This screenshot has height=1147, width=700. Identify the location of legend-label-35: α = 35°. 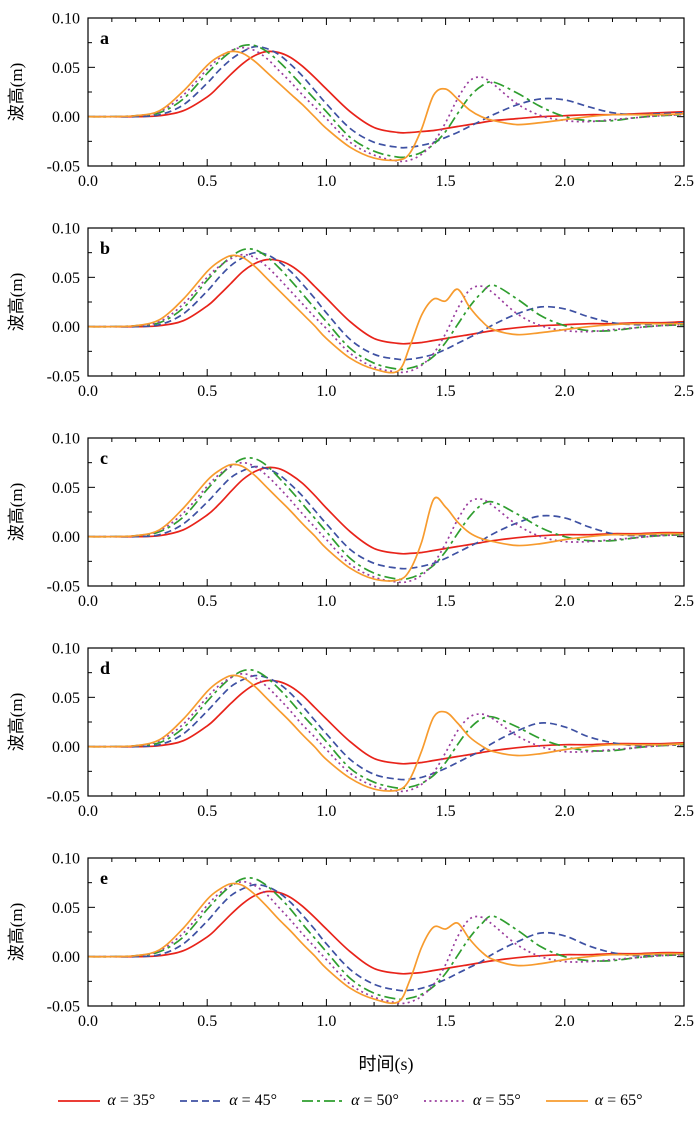
(131, 1100).